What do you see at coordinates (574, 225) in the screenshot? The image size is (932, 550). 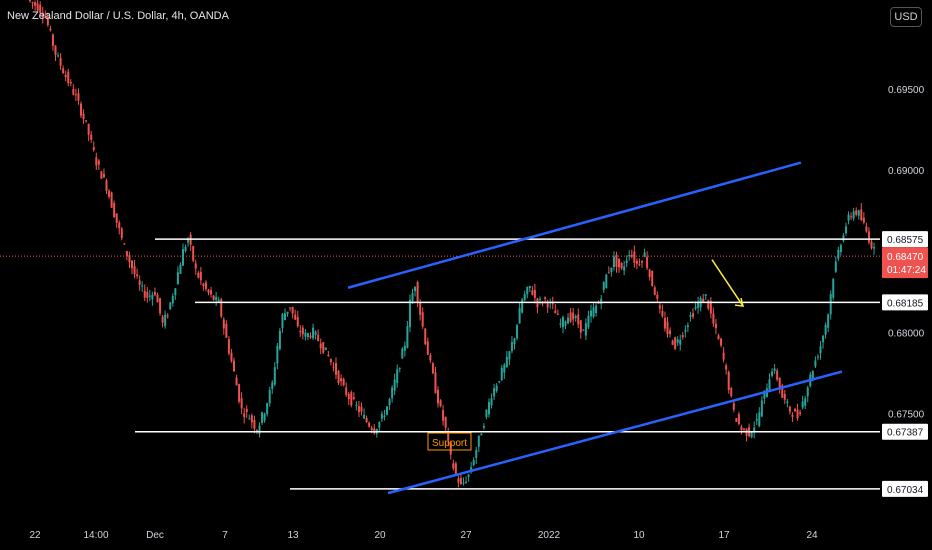 I see `channel-upper-line` at bounding box center [574, 225].